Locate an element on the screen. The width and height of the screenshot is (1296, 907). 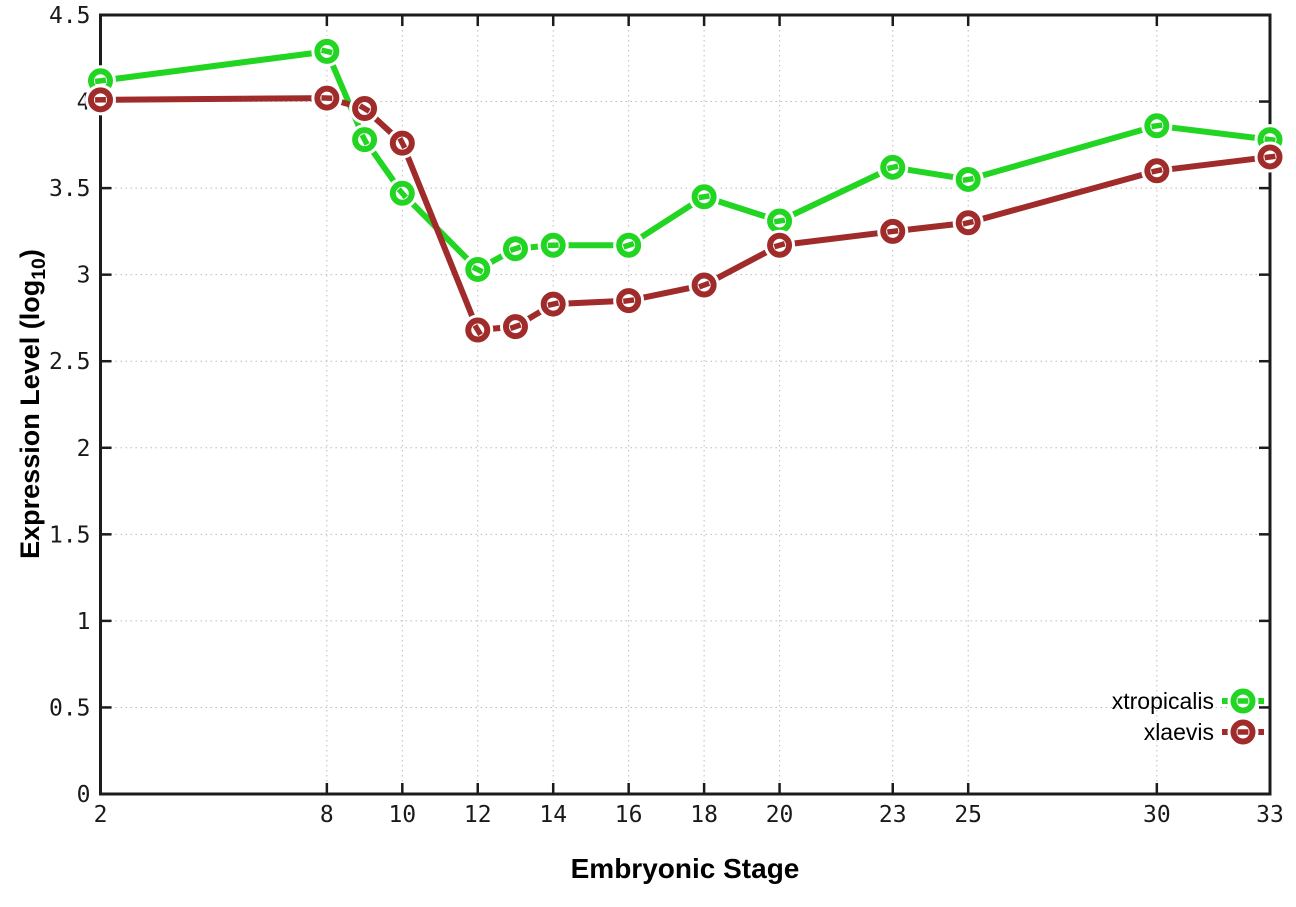
legend-label: xtropicalis is located at coordinates (1163, 701).